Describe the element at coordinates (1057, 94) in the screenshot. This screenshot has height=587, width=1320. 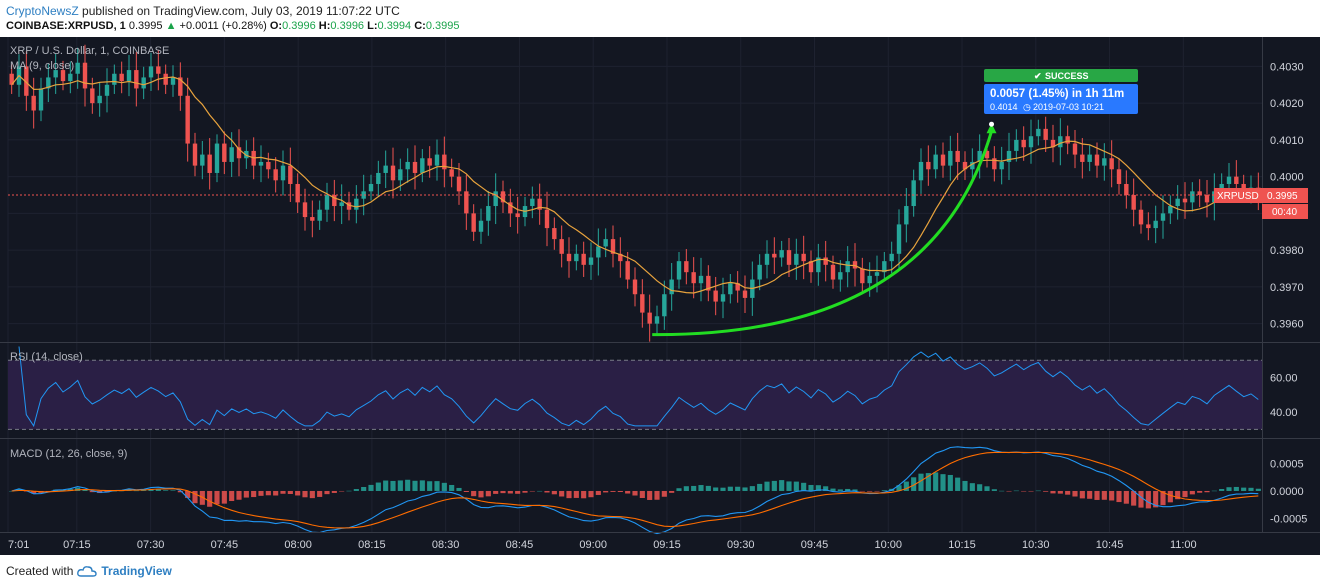
I see `info-summary: 0.0057 (1.45%) in 1h 11m` at that location.